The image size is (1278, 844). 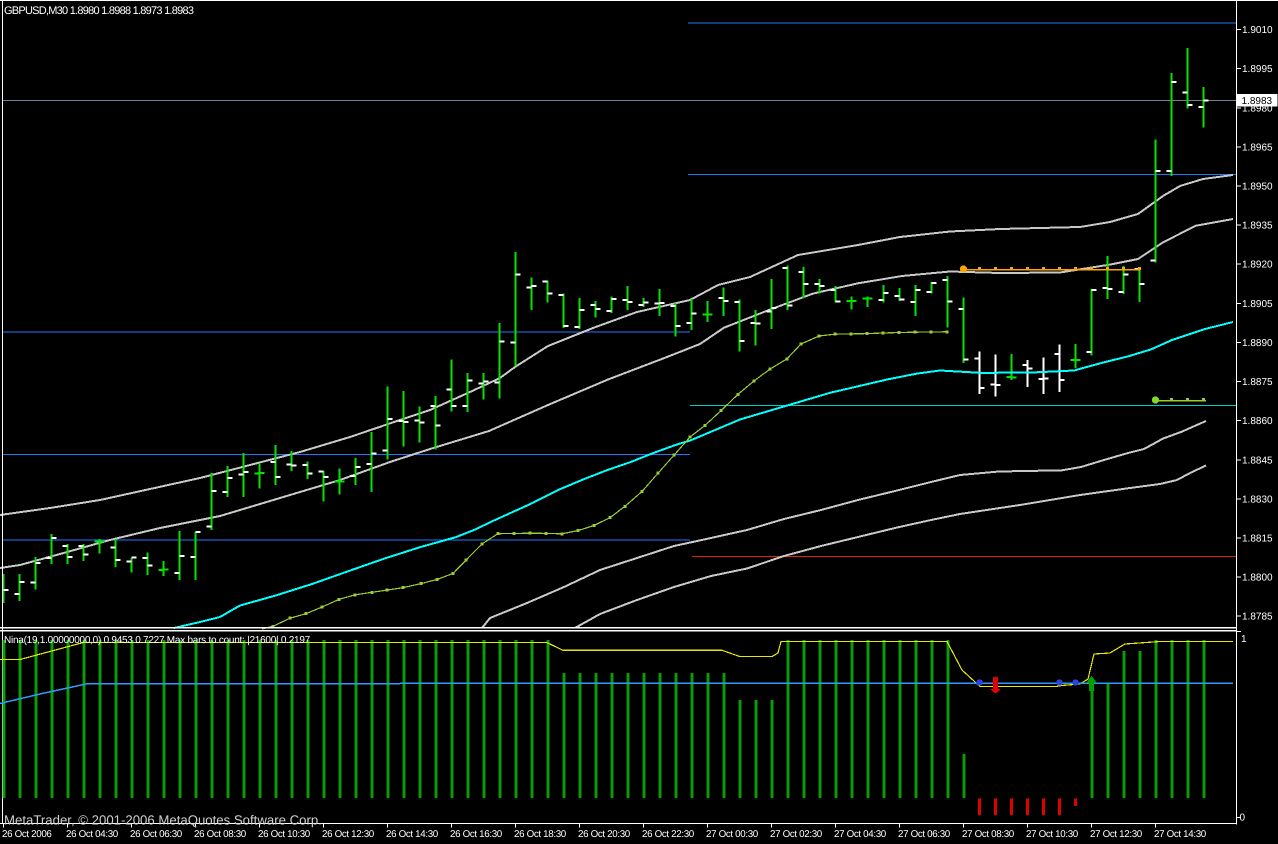 I want to click on svg-text: 1.8935, so click(x=1257, y=226).